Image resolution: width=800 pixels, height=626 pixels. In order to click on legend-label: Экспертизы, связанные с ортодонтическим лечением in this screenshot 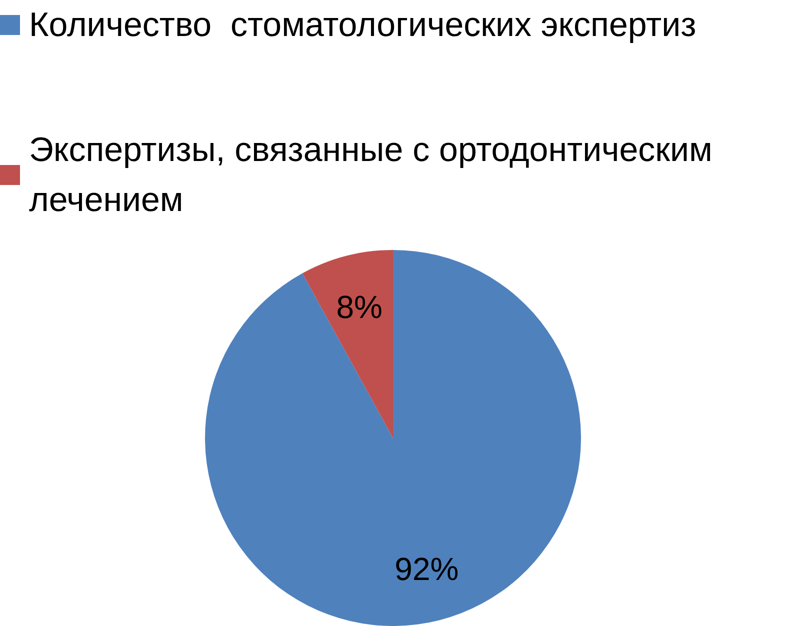, I will do `click(370, 175)`.